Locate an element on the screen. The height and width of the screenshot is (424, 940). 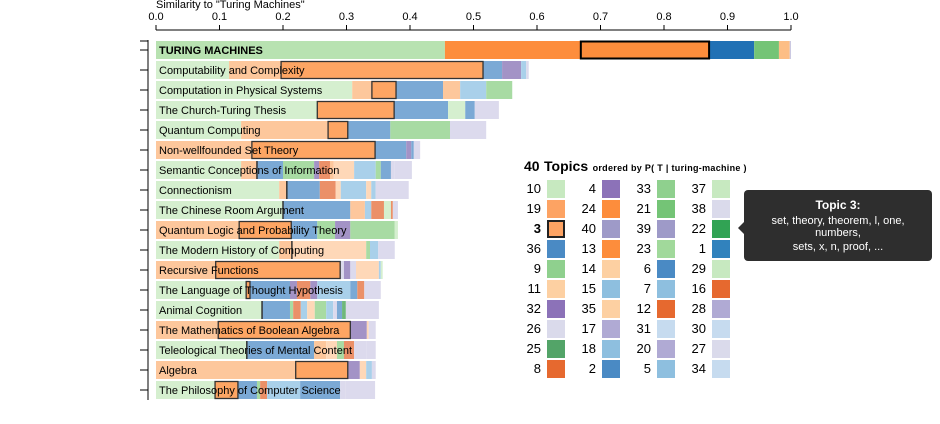
legend-item: 15 is located at coordinates (595, 289).